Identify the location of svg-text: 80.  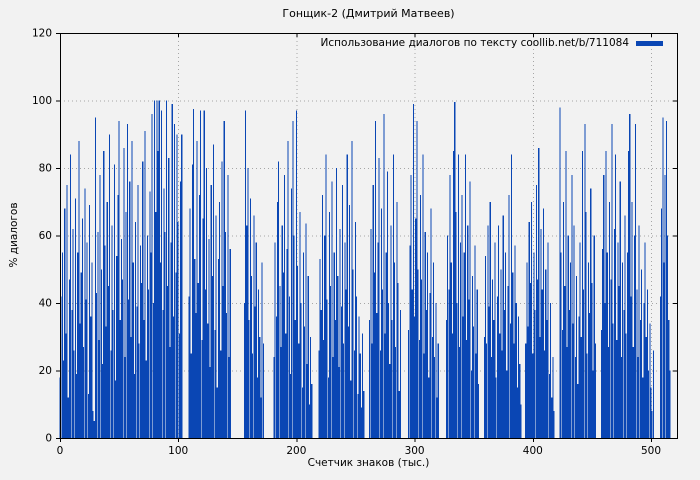
(45, 169).